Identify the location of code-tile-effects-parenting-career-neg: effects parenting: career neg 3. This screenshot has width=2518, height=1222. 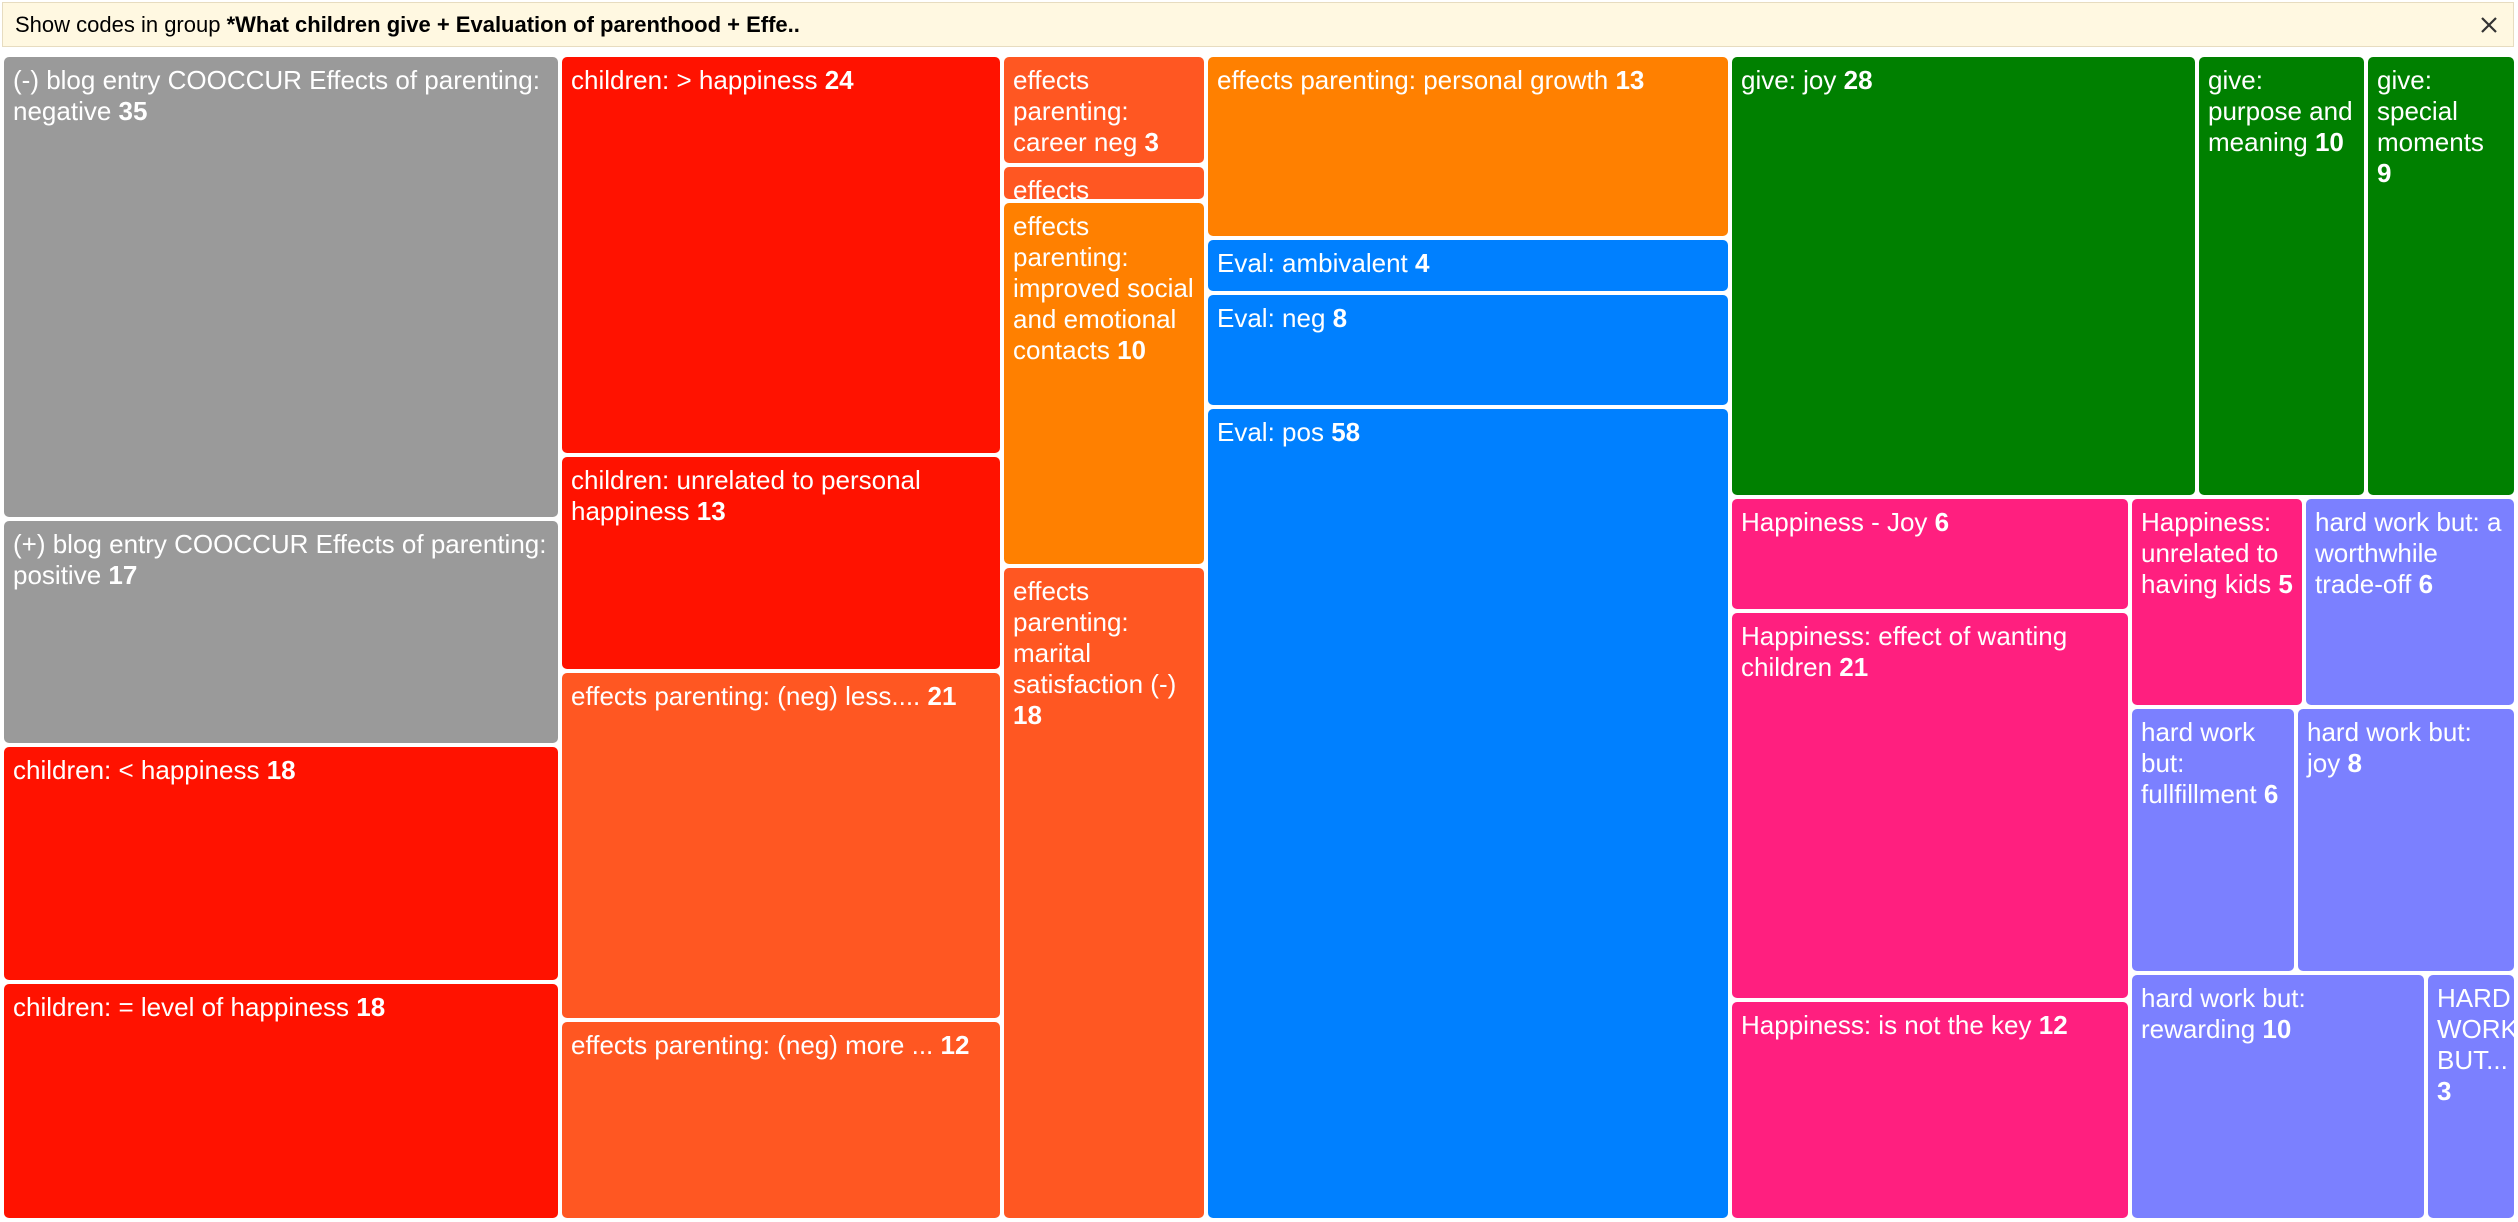
(1104, 110).